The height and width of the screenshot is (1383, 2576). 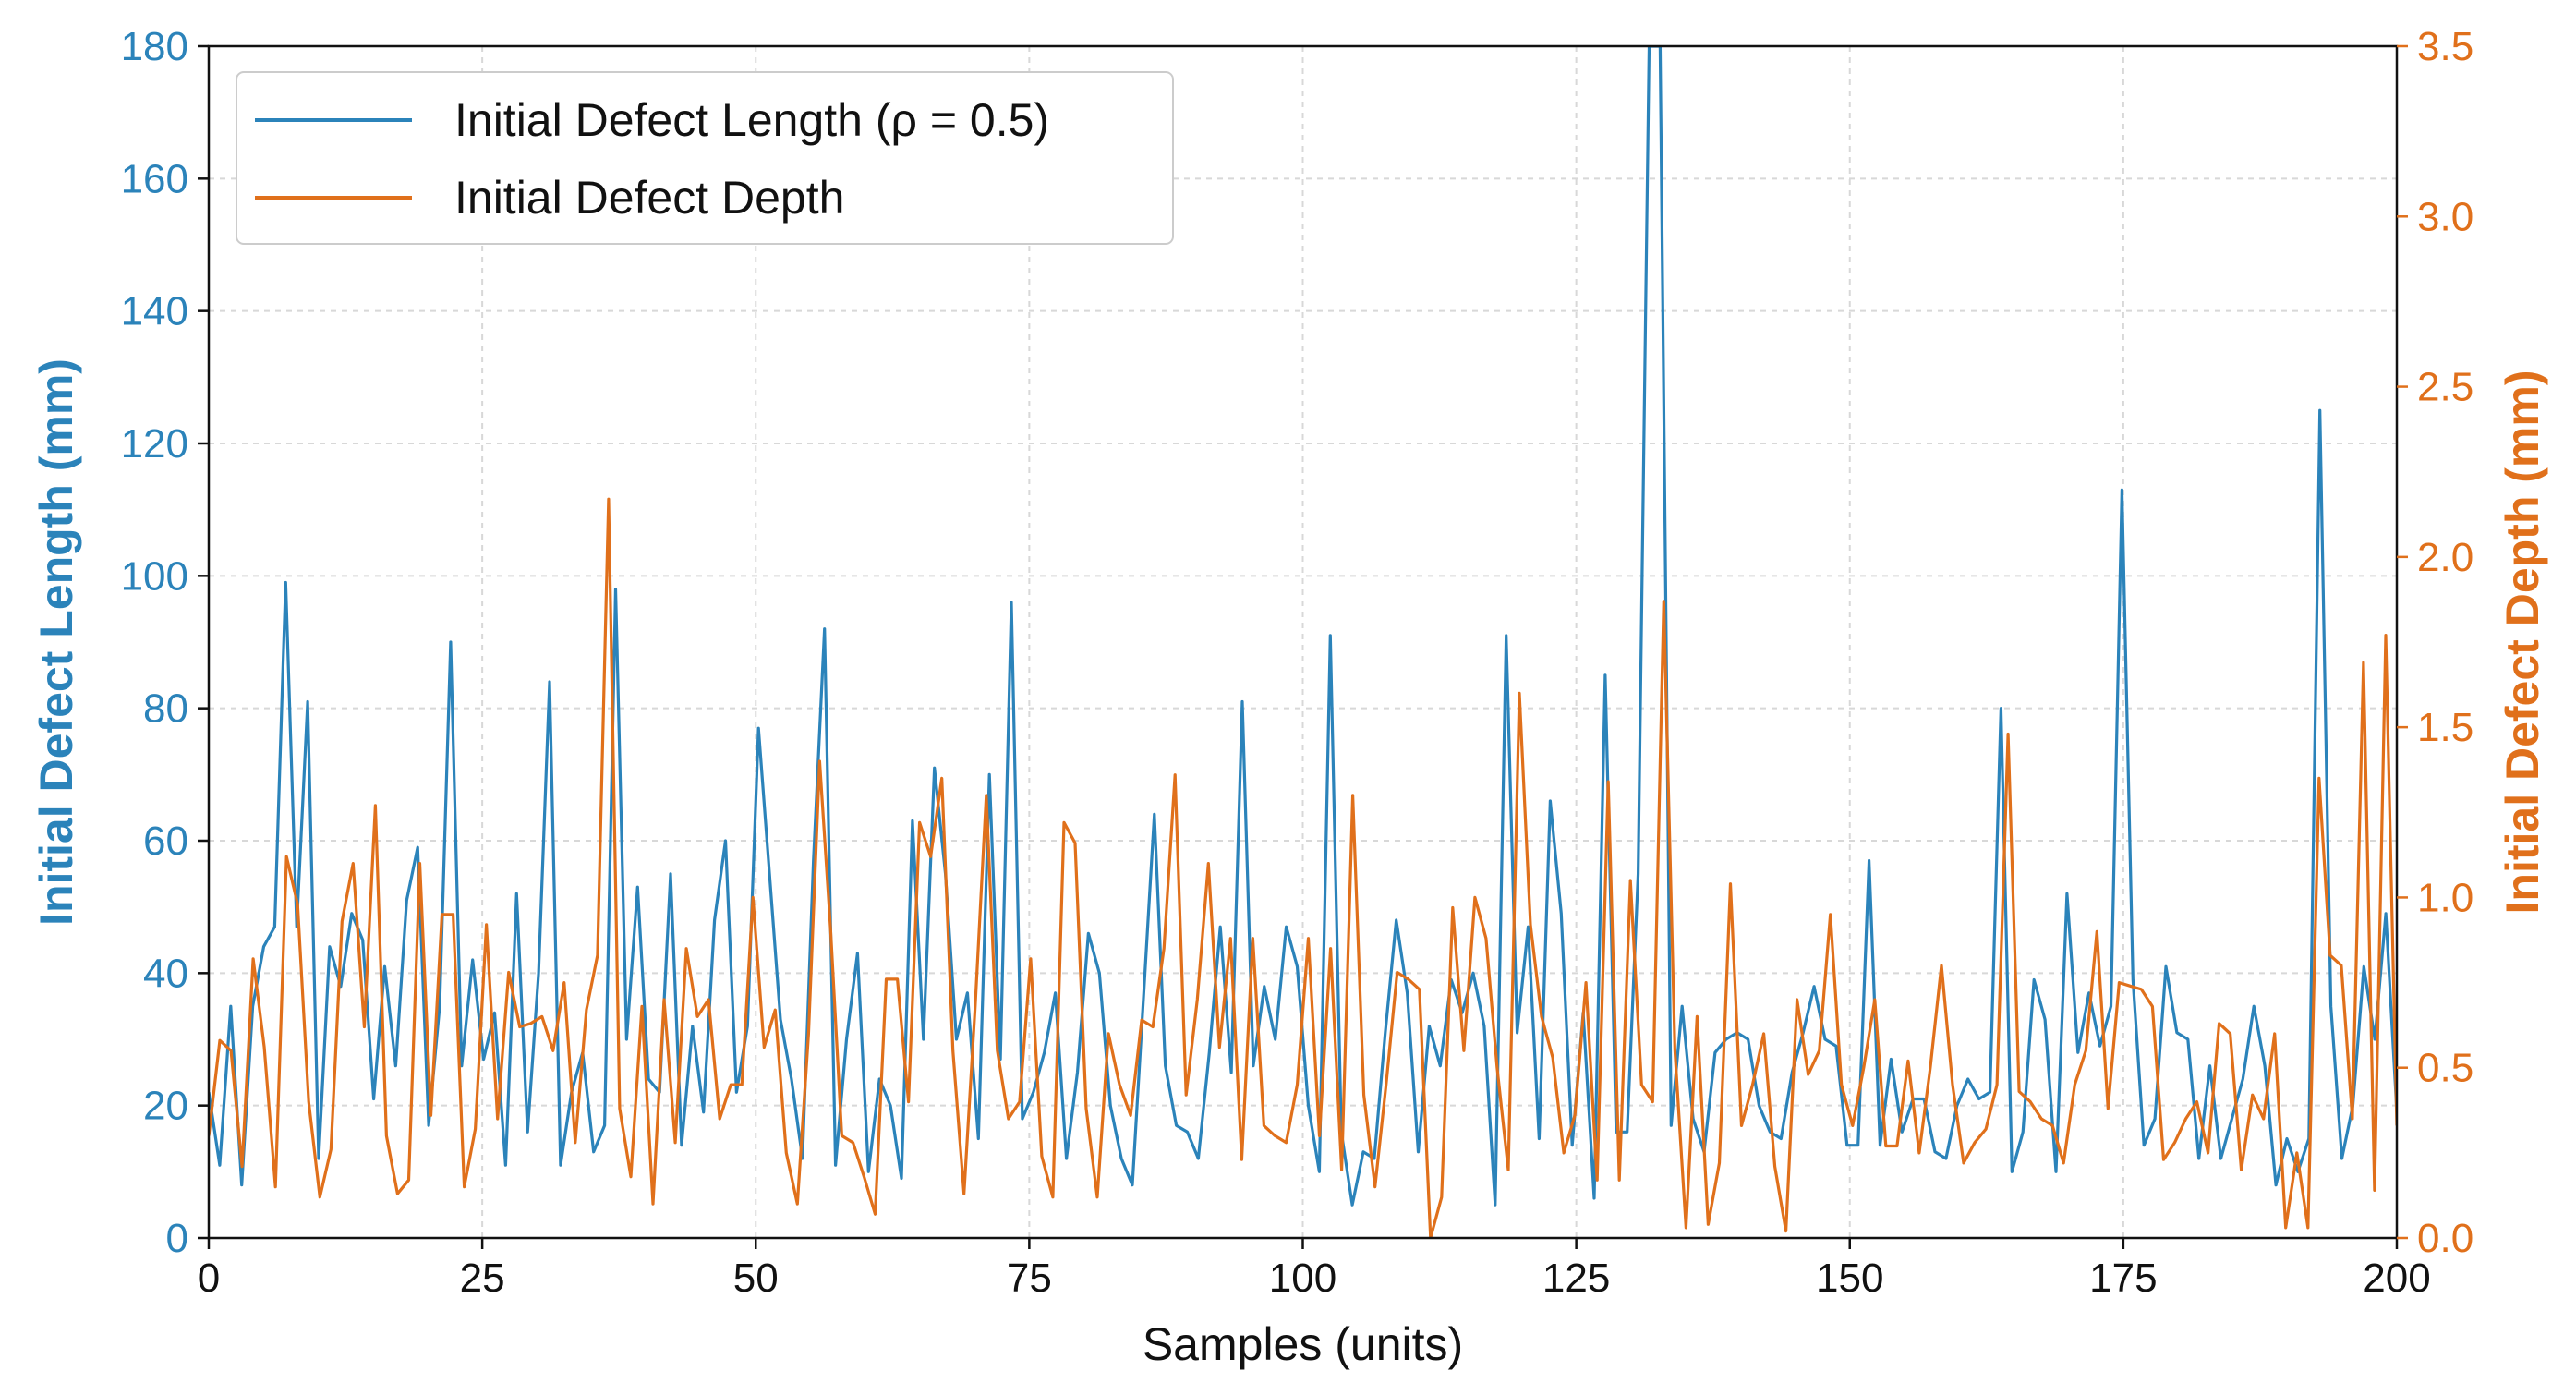 I want to click on x-axis-title: Samples (units), so click(x=1303, y=1344).